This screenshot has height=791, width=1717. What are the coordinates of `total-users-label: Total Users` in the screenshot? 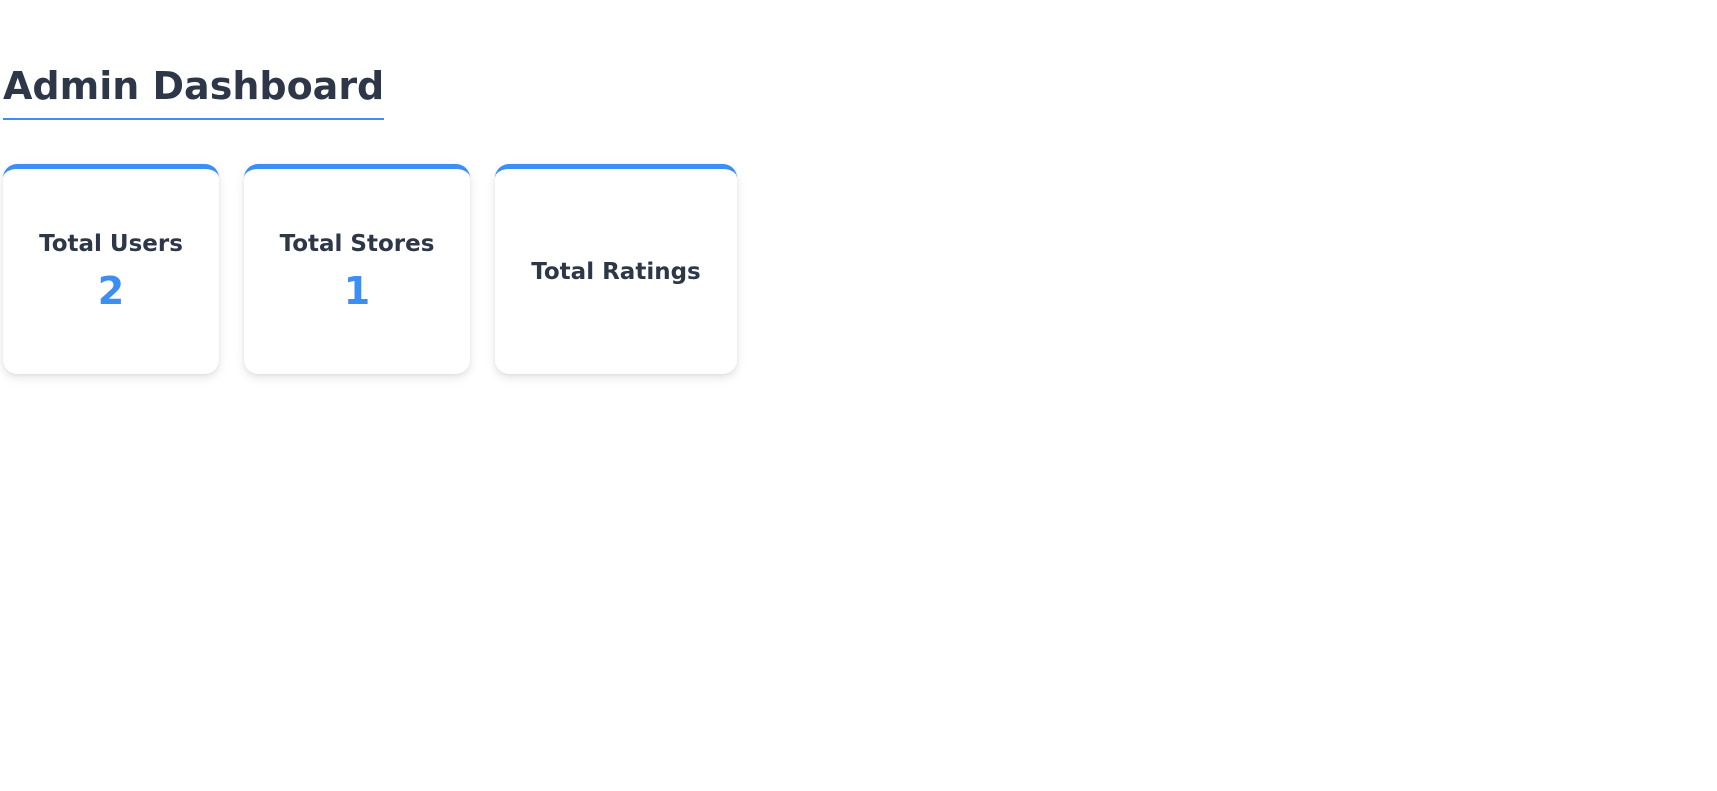 It's located at (111, 243).